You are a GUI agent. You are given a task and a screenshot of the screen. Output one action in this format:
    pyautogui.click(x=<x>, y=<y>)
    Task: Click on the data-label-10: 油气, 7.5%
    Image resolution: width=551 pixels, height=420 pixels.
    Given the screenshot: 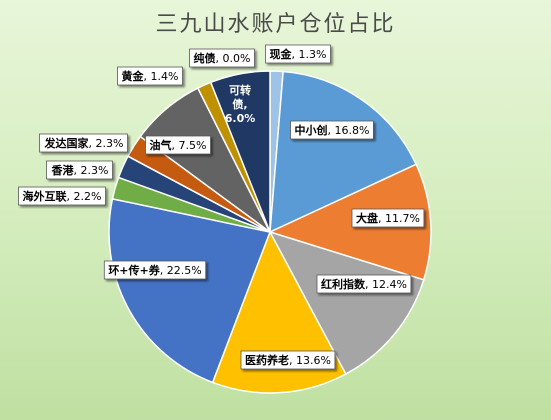 What is the action you would take?
    pyautogui.click(x=178, y=145)
    